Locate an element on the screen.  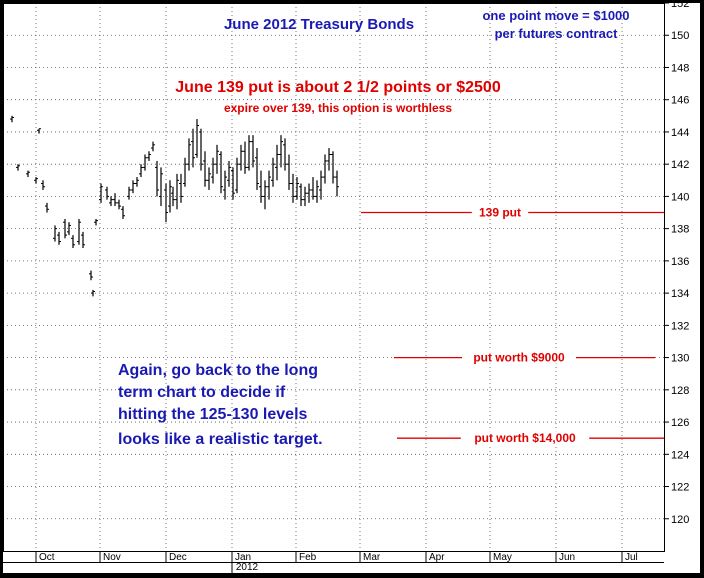
level-label: put worth $14,000 is located at coordinates (525, 438).